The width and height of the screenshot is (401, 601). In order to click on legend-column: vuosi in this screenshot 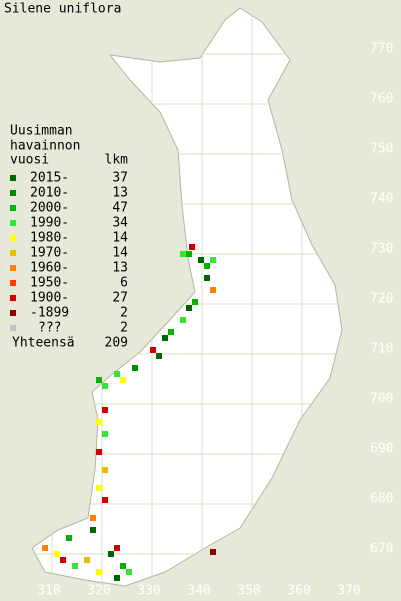, I will do `click(29, 160)`.